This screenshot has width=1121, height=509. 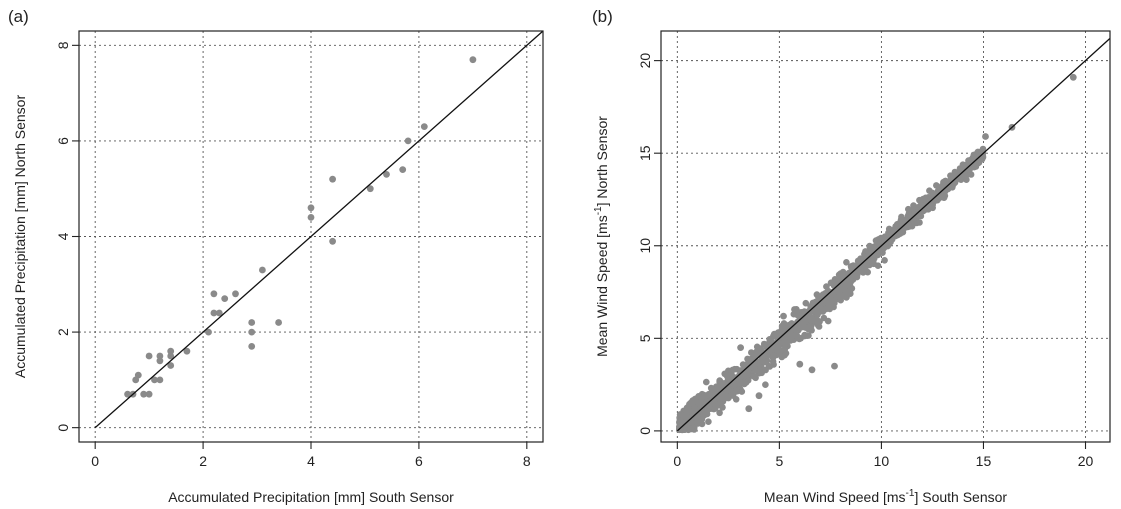 What do you see at coordinates (645, 338) in the screenshot?
I see `y-tick-label: 5` at bounding box center [645, 338].